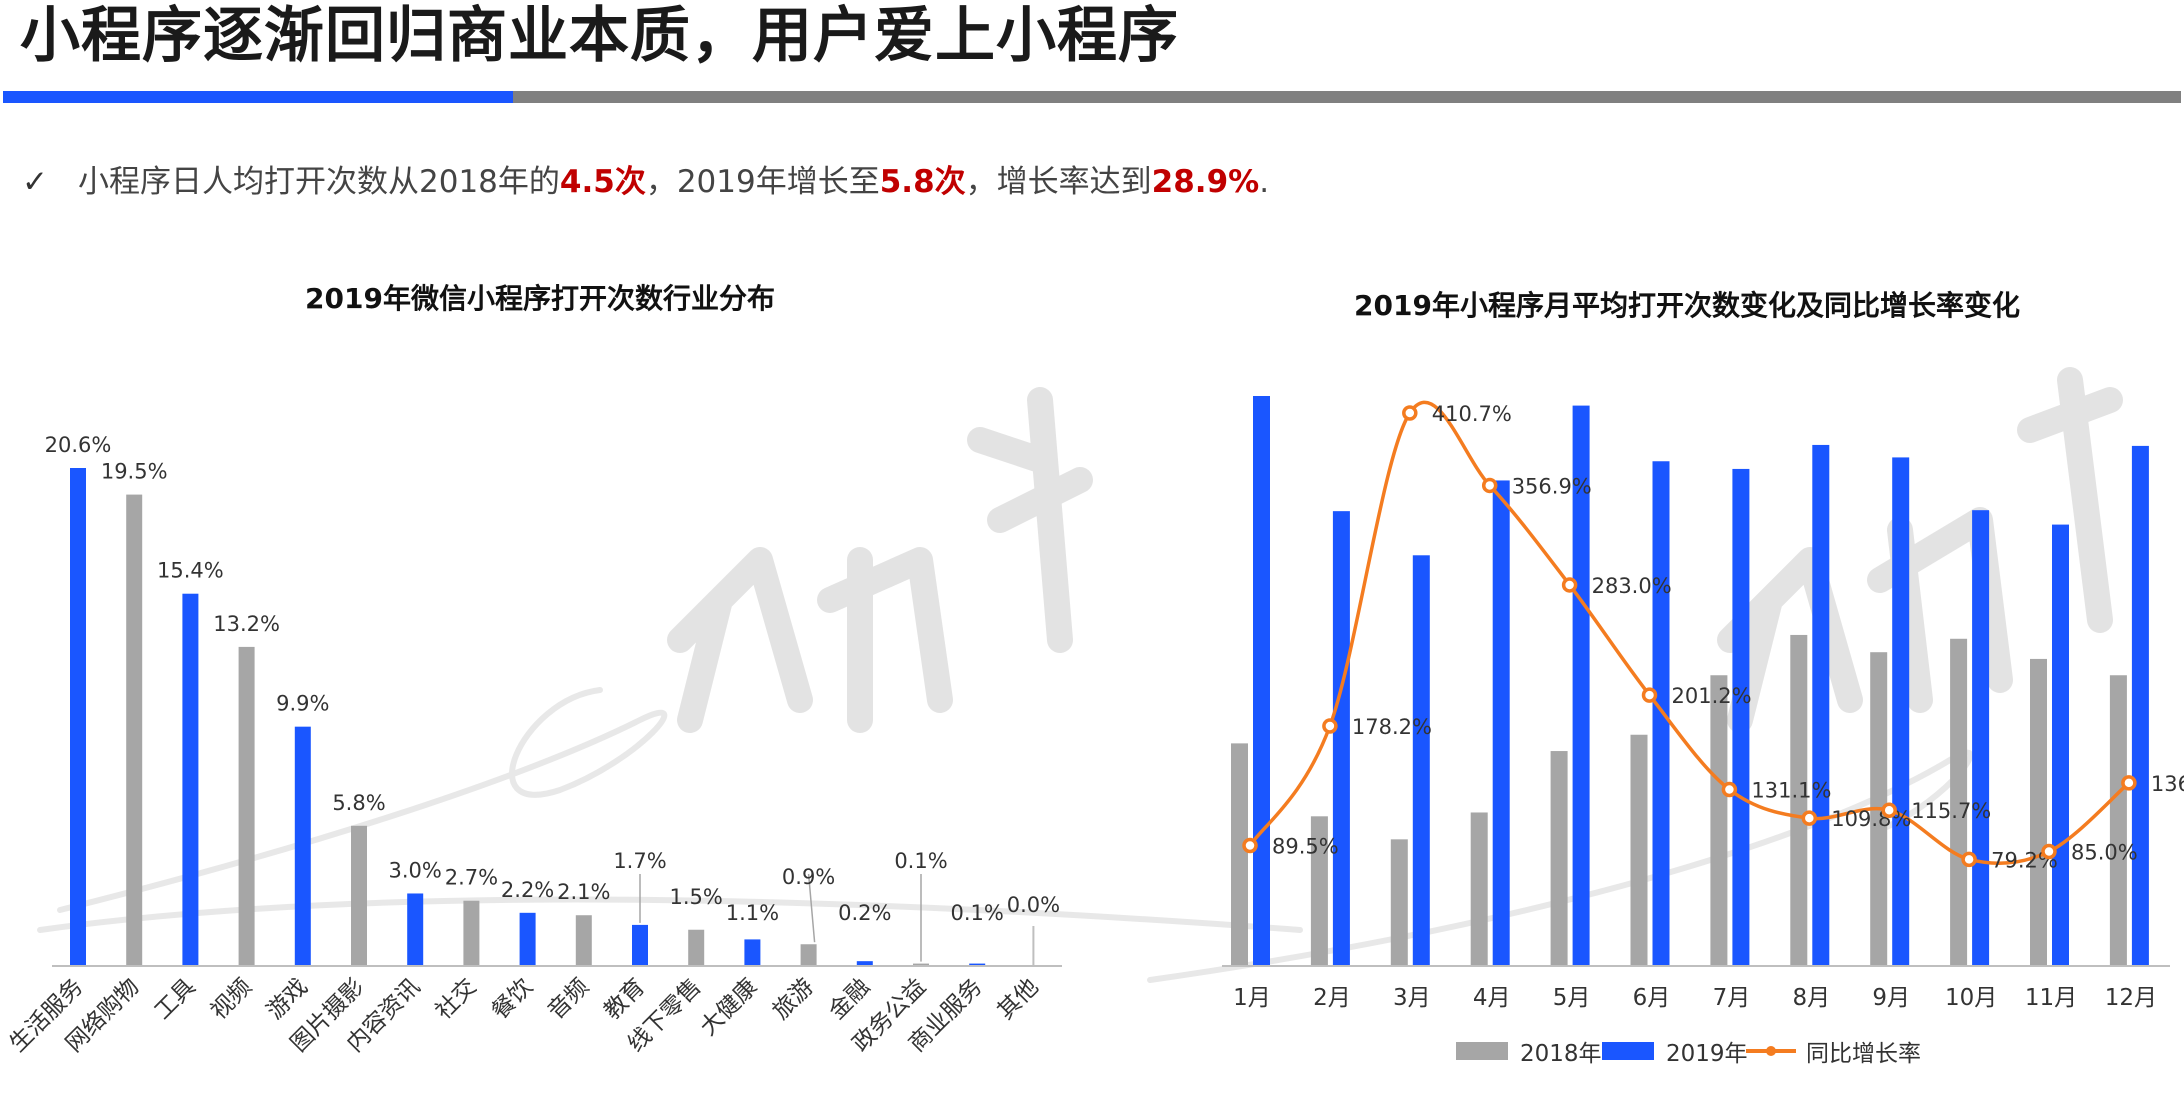 This screenshot has height=1094, width=2184. Describe the element at coordinates (1811, 998) in the screenshot. I see `chart2-category-label-8: 8月` at that location.